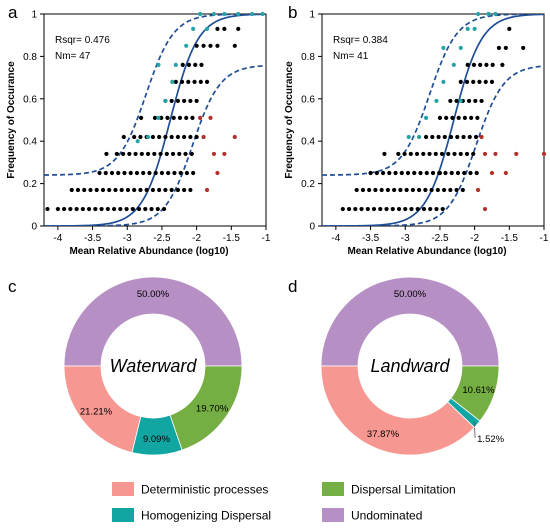  I want to click on donut-panel-d: d 50.00% 10.61% 1.52% 37.87% Landward, so click(396, 366).